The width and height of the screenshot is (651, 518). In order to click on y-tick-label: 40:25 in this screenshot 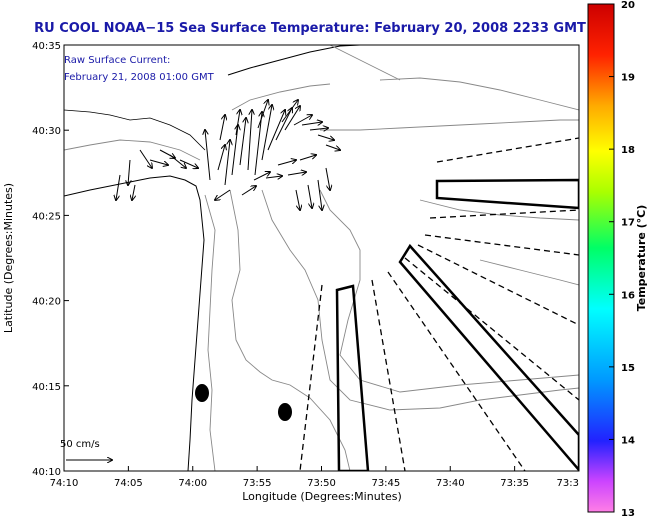, I will do `click(46, 216)`.